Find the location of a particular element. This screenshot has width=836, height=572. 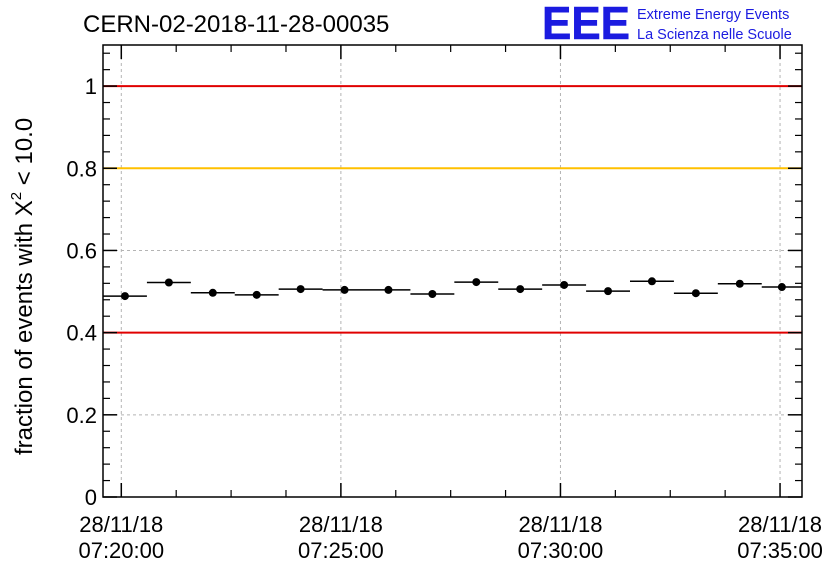

y-tick-label: 1 is located at coordinates (91, 86).